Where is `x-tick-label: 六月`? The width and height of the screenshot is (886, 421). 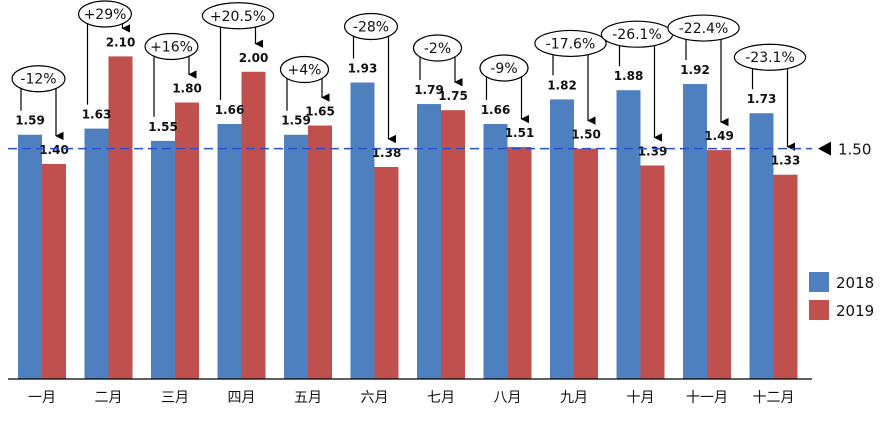 x-tick-label: 六月 is located at coordinates (375, 398).